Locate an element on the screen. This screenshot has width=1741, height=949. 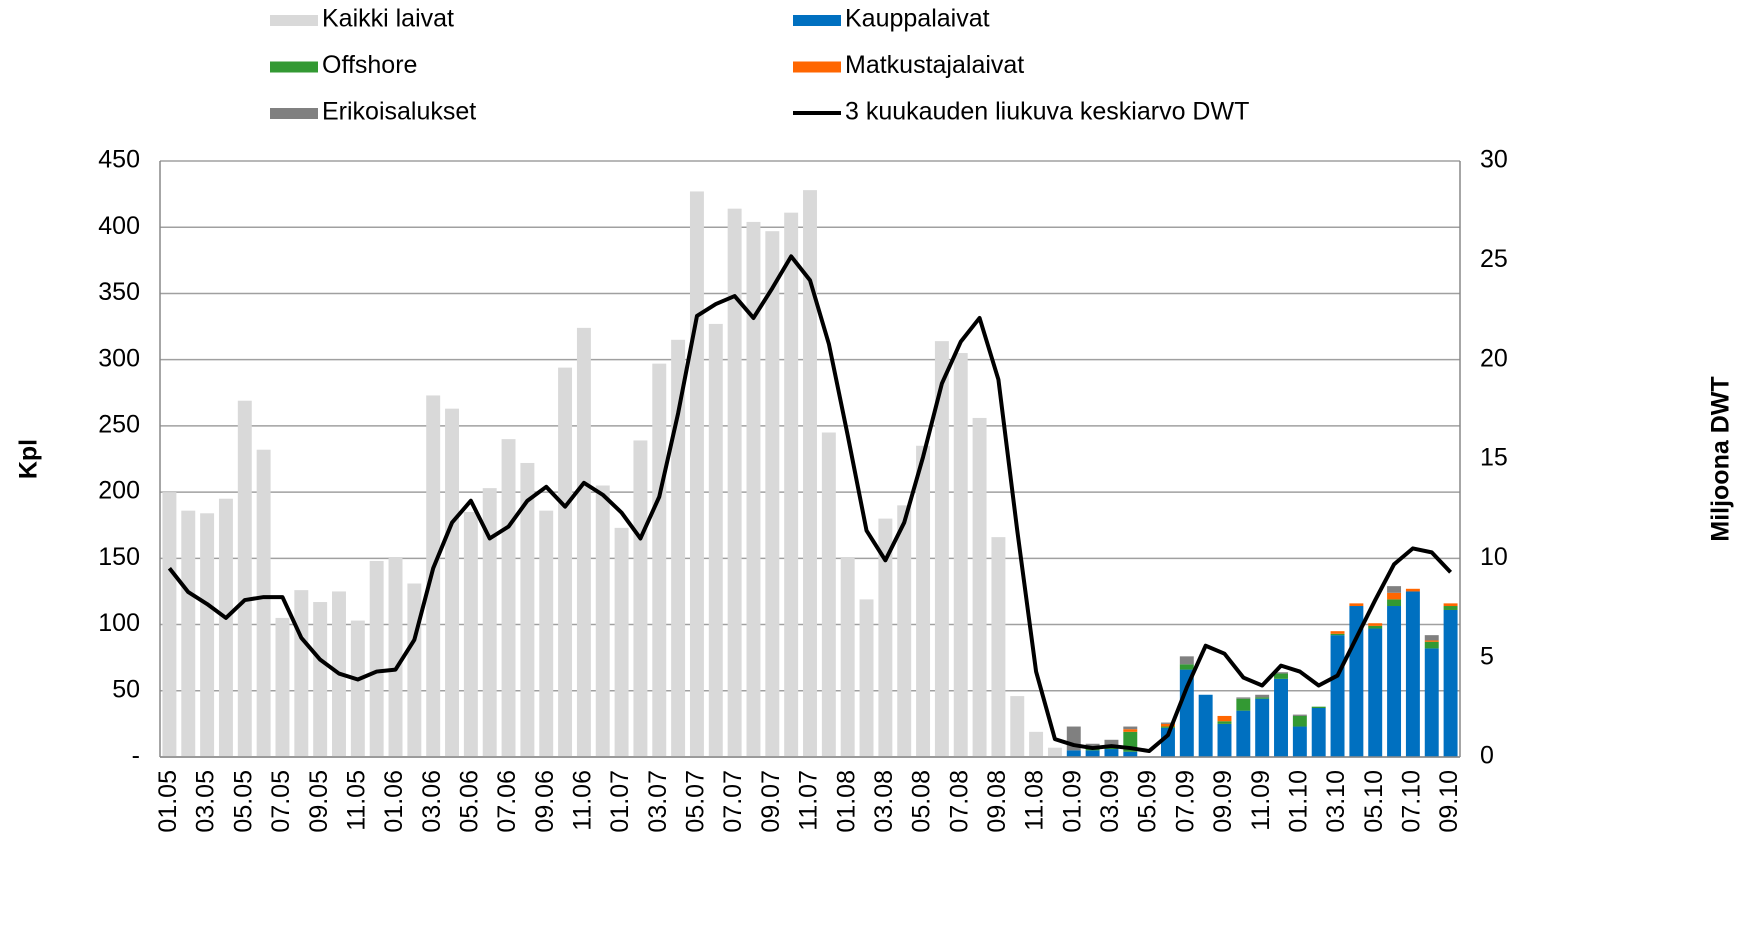
y-tick-label: 450 is located at coordinates (119, 160).